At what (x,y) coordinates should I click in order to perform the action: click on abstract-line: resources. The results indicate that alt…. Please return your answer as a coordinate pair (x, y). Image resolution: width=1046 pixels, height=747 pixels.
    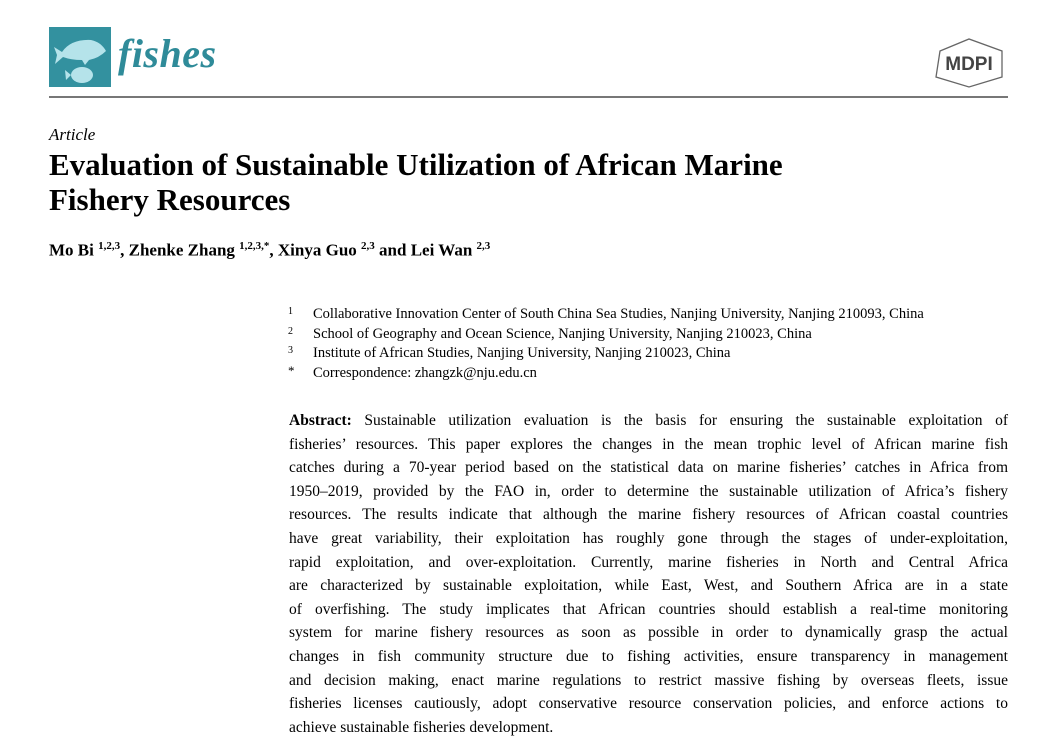
    Looking at the image, I should click on (648, 515).